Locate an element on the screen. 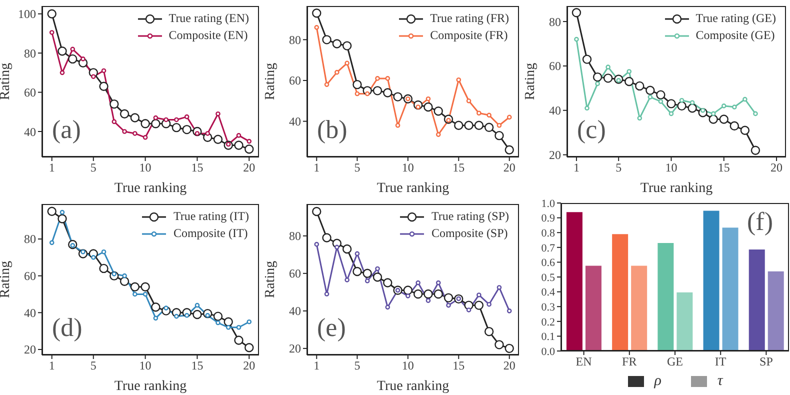 The image size is (790, 395). annotation: (a) is located at coordinates (66, 130).